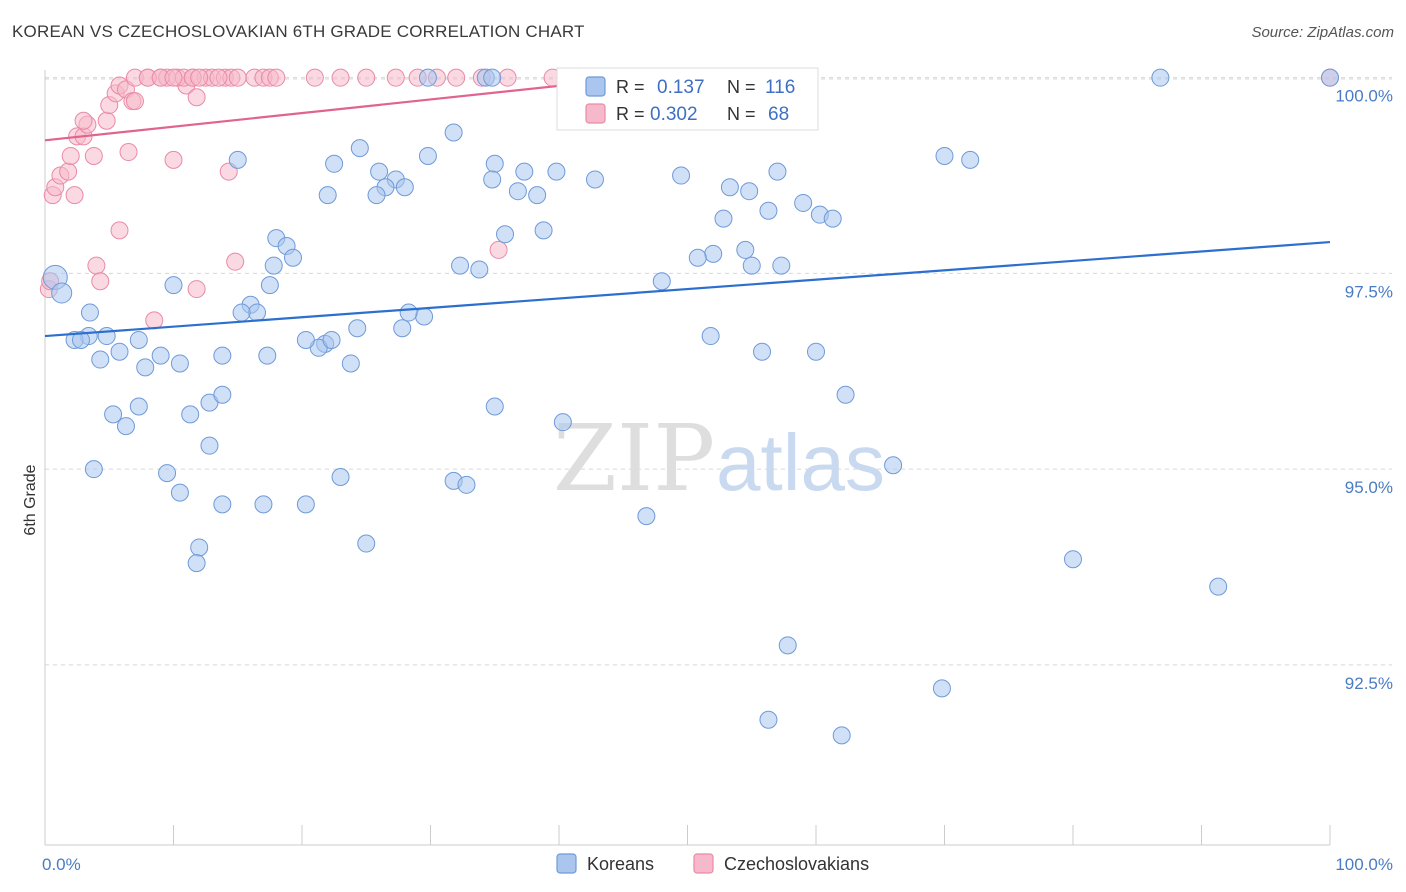 This screenshot has width=1406, height=892. Describe the element at coordinates (620, 864) in the screenshot. I see `bottom-legend-korean-label: Koreans` at that location.